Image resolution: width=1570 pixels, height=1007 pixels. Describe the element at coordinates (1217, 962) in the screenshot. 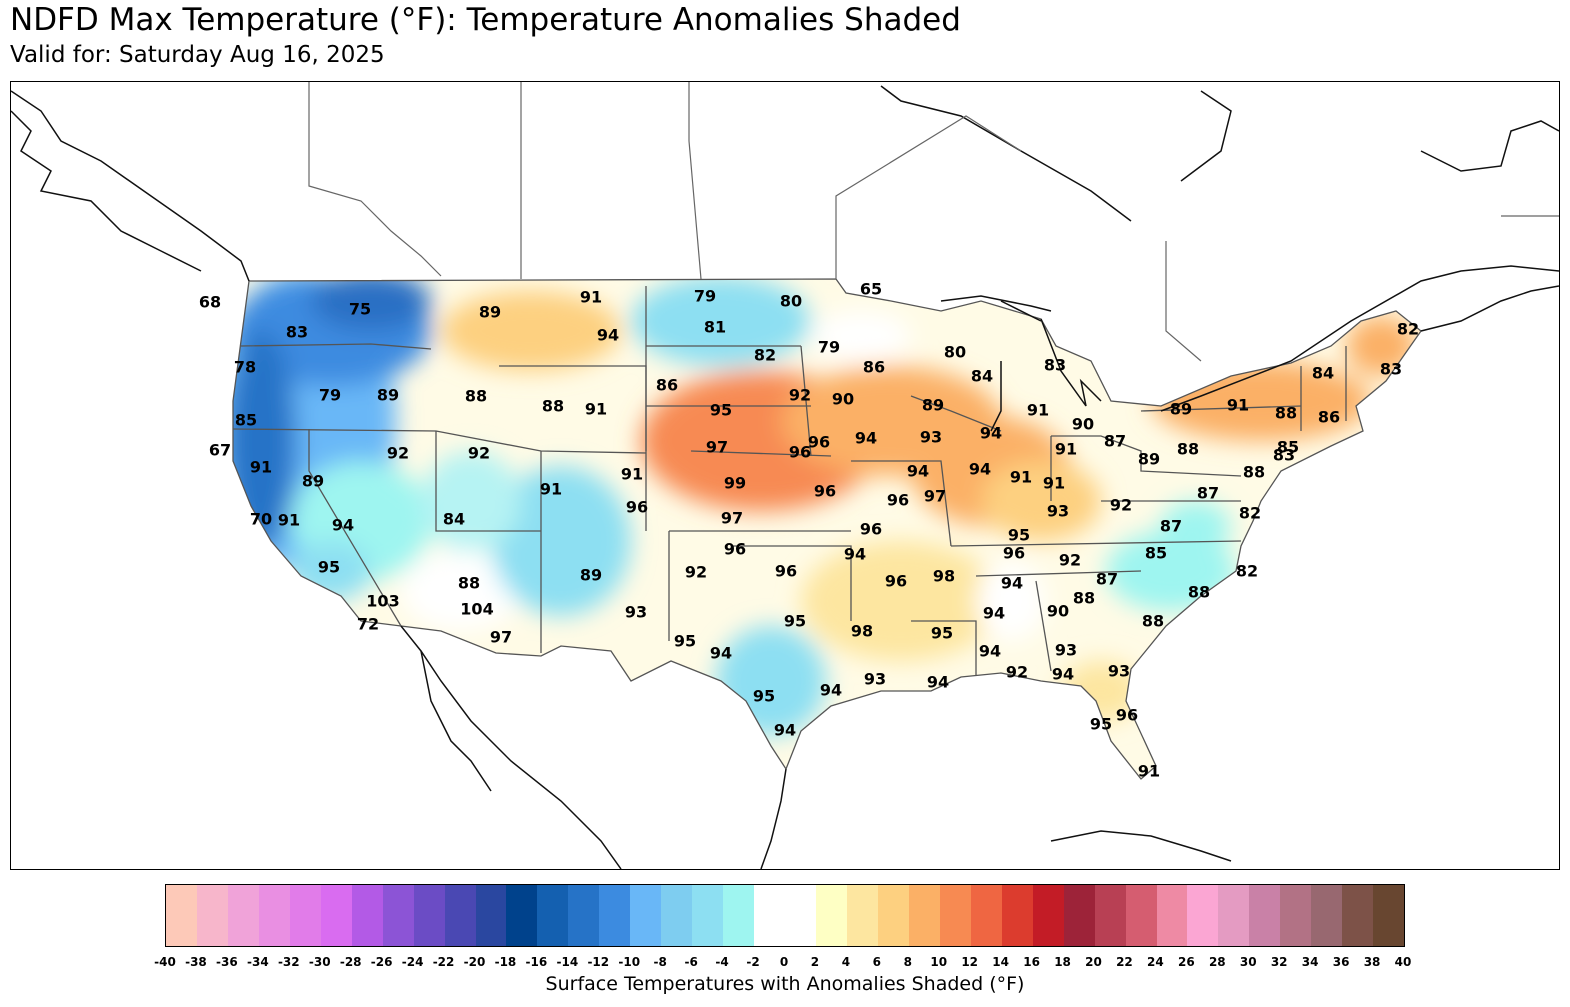

I see `colorbar-tick-label: 28` at that location.